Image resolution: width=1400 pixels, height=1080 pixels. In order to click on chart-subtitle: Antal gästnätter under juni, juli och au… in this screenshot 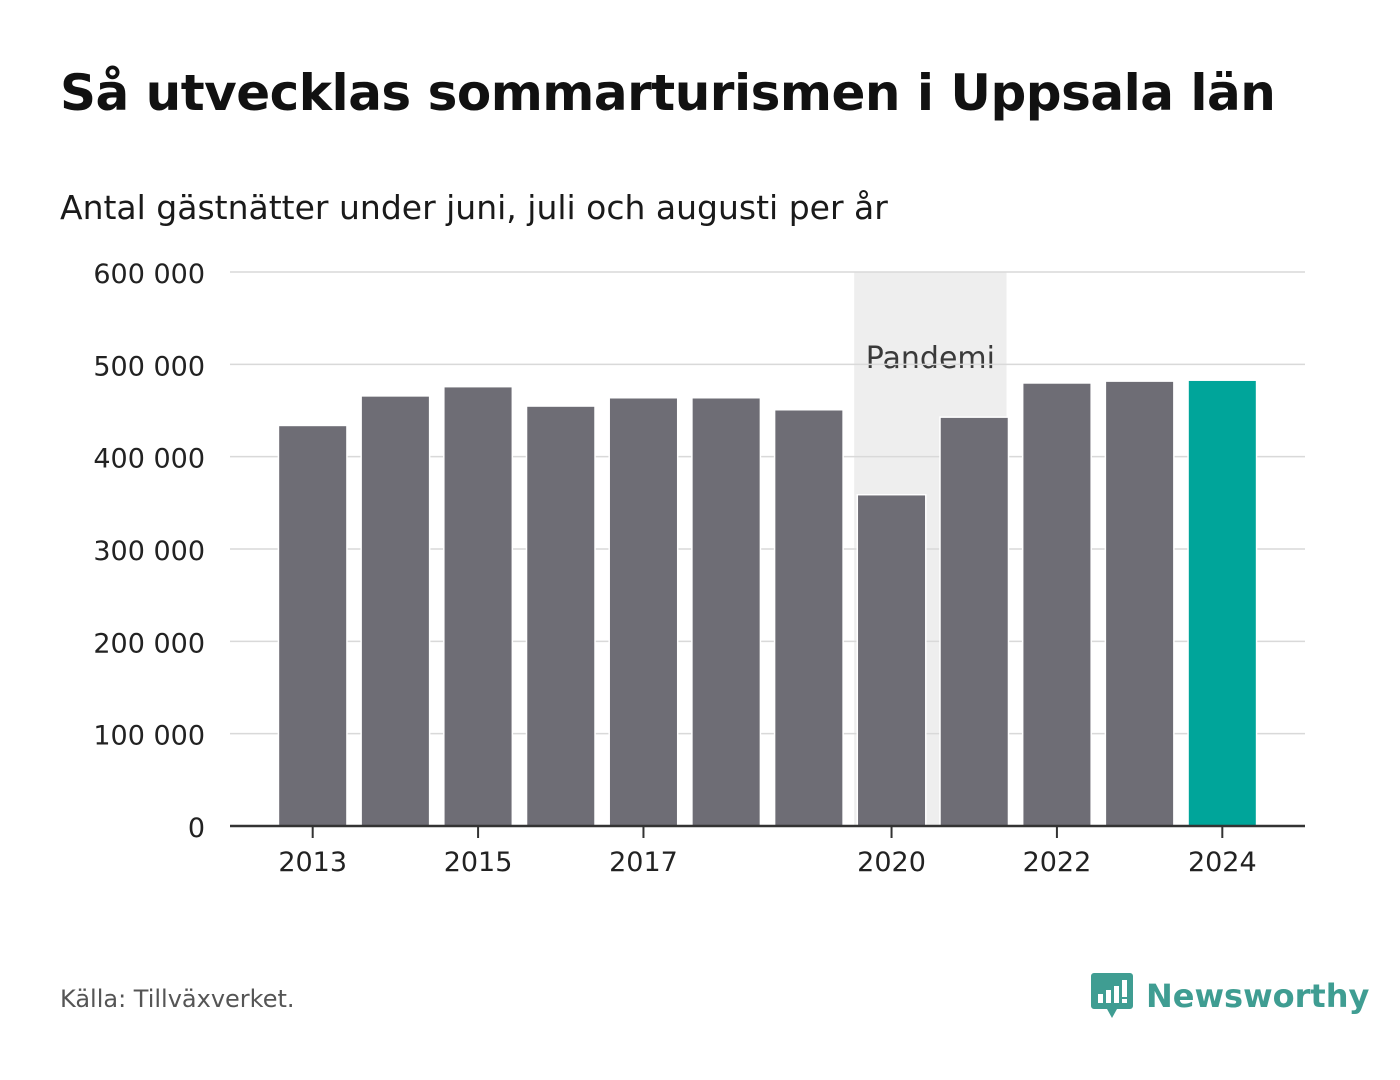, I will do `click(474, 207)`.